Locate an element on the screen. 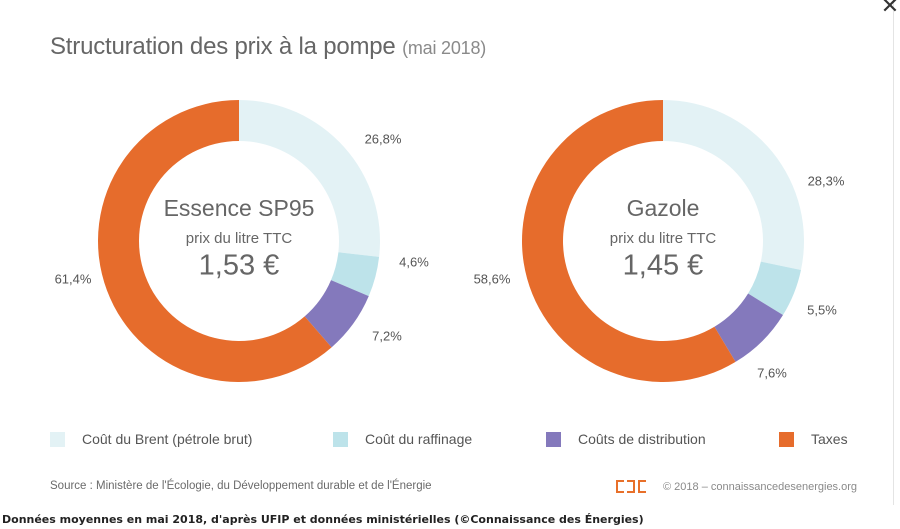  donut-2-label-distribution: 7,6% is located at coordinates (772, 372).